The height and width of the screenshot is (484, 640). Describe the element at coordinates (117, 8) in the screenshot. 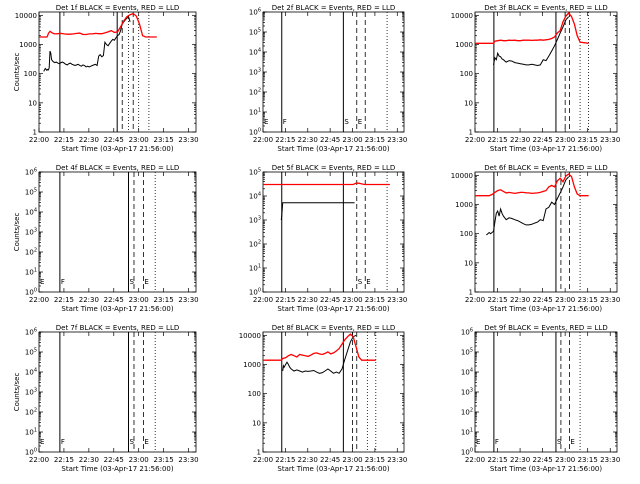

I see `chart-title: Det 1f BLACK = Events, RED = LLD` at that location.